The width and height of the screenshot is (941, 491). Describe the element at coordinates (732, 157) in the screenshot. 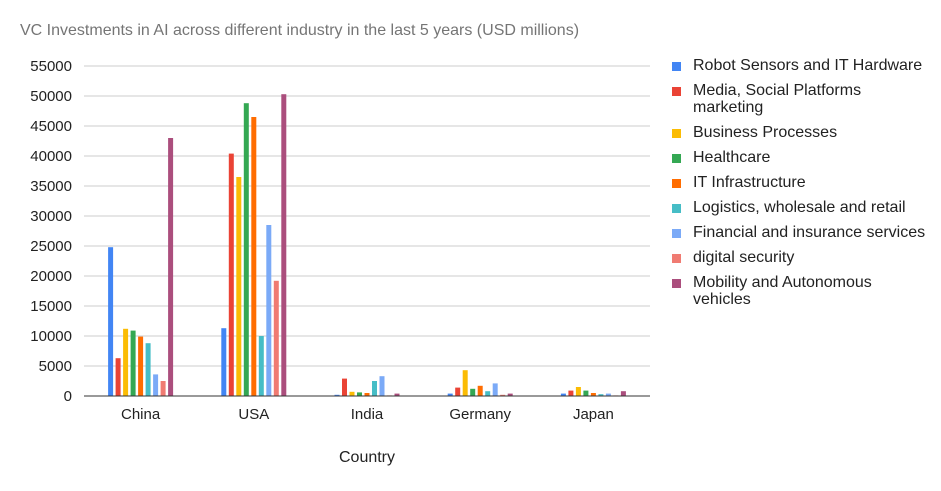

I see `legend-label: Healthcare` at that location.